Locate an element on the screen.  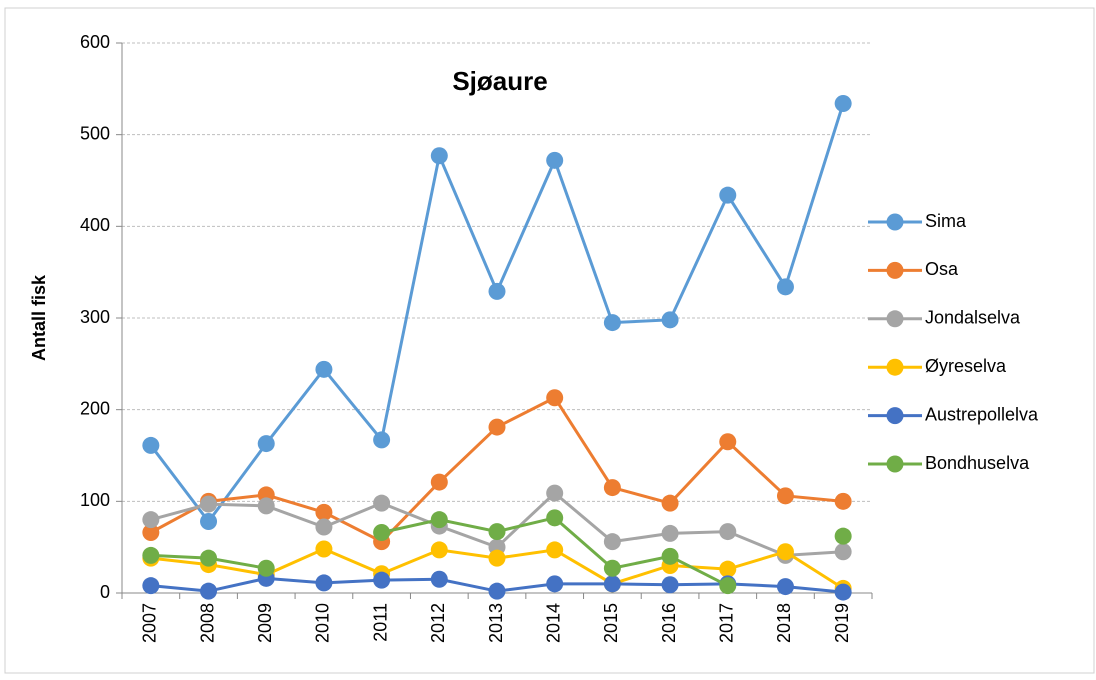
x-tick-label: 2014 is located at coordinates (553, 623).